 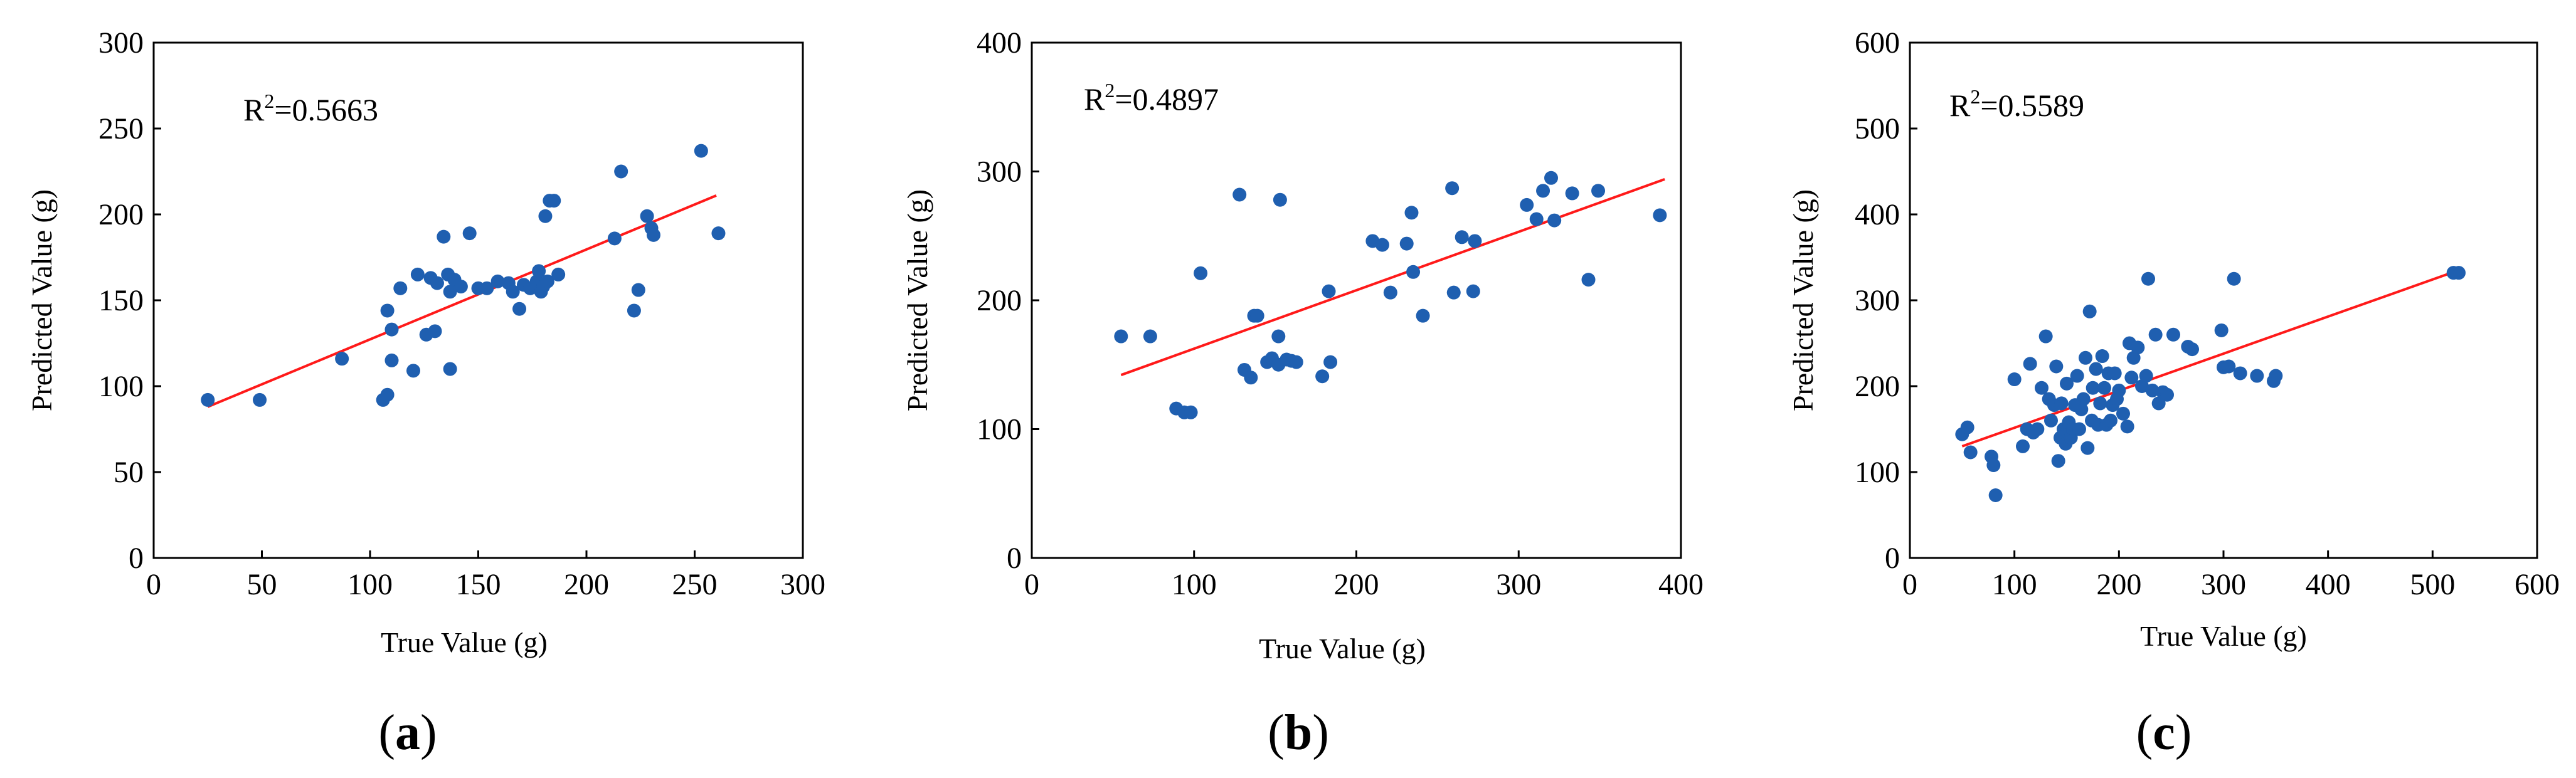 I want to click on panel-c-y-tick-label-4: 400, so click(x=1877, y=214).